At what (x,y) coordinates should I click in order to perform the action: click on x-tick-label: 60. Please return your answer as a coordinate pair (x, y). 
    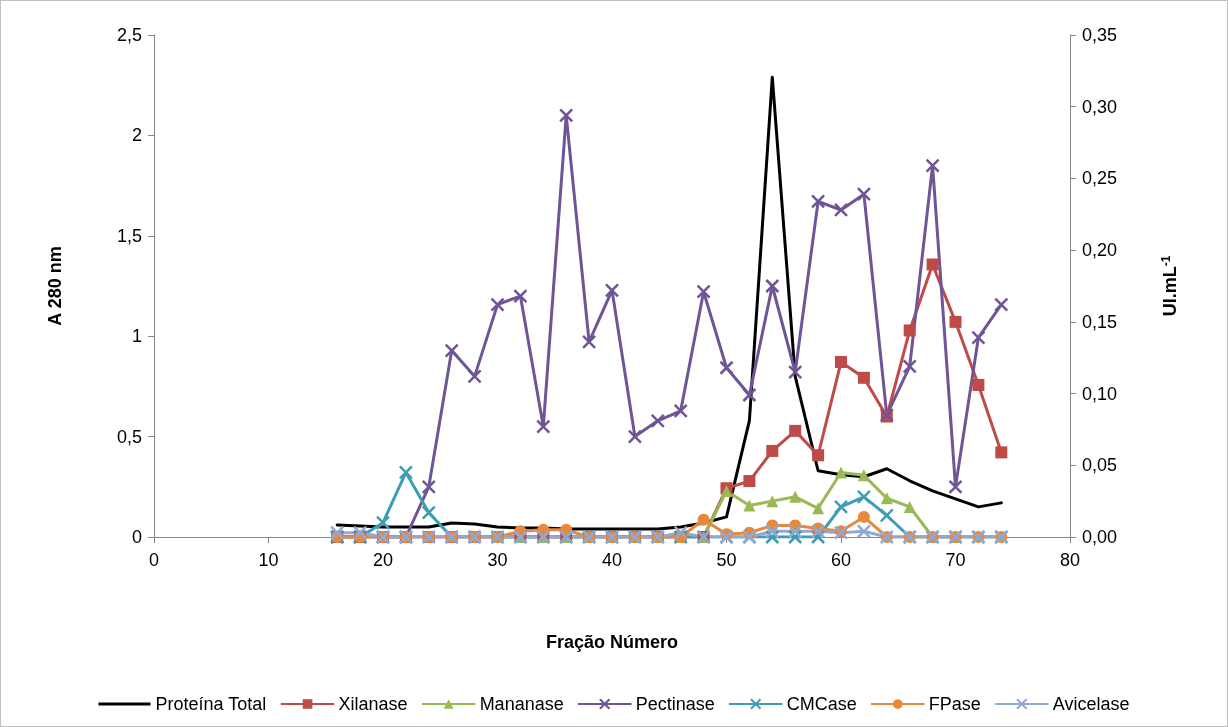
    Looking at the image, I should click on (841, 560).